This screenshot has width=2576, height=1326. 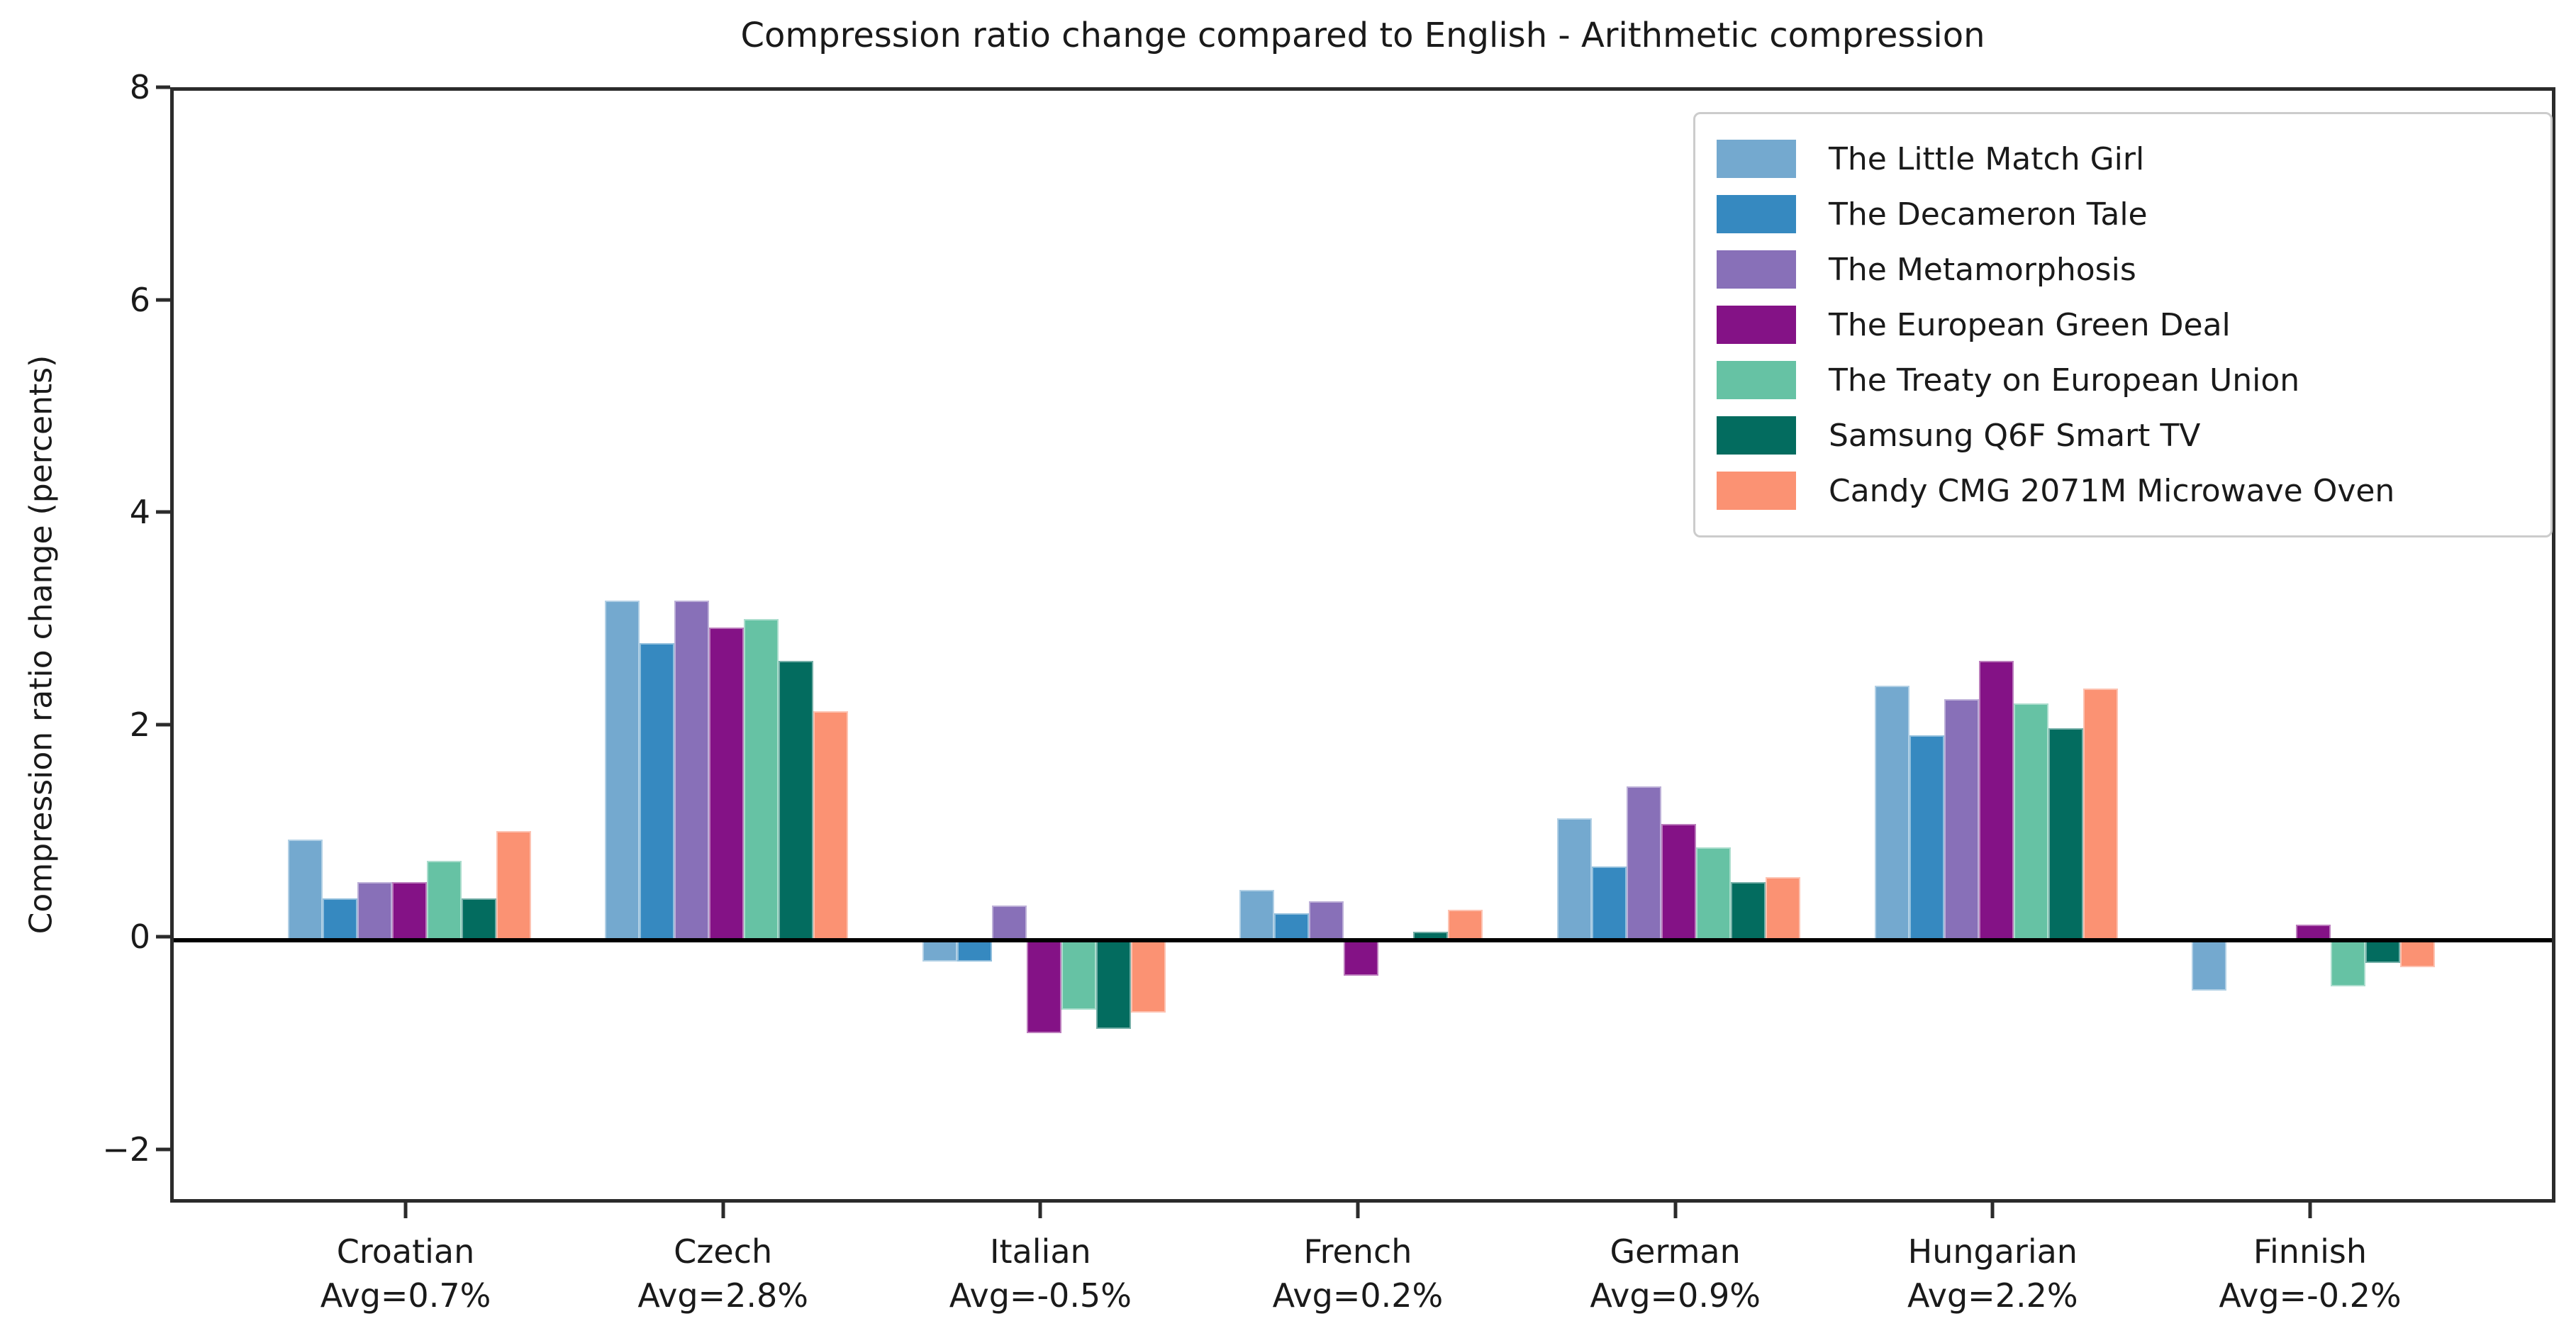 What do you see at coordinates (126, 1149) in the screenshot?
I see `y-tick-label--2: −2` at bounding box center [126, 1149].